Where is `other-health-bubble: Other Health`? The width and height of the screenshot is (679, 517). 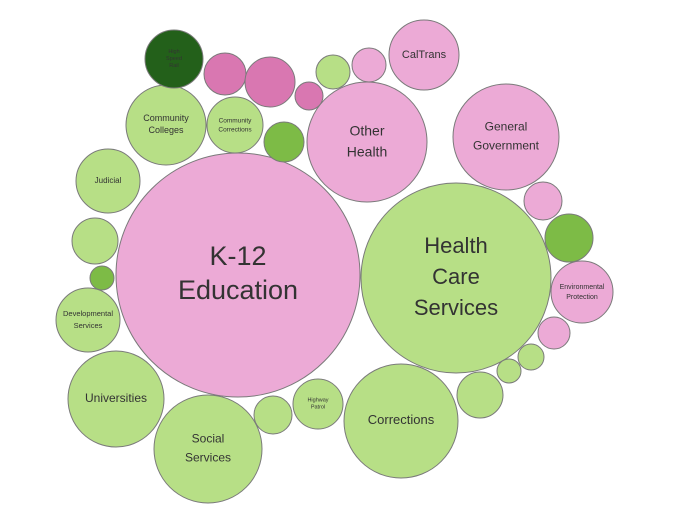 other-health-bubble: Other Health is located at coordinates (367, 142).